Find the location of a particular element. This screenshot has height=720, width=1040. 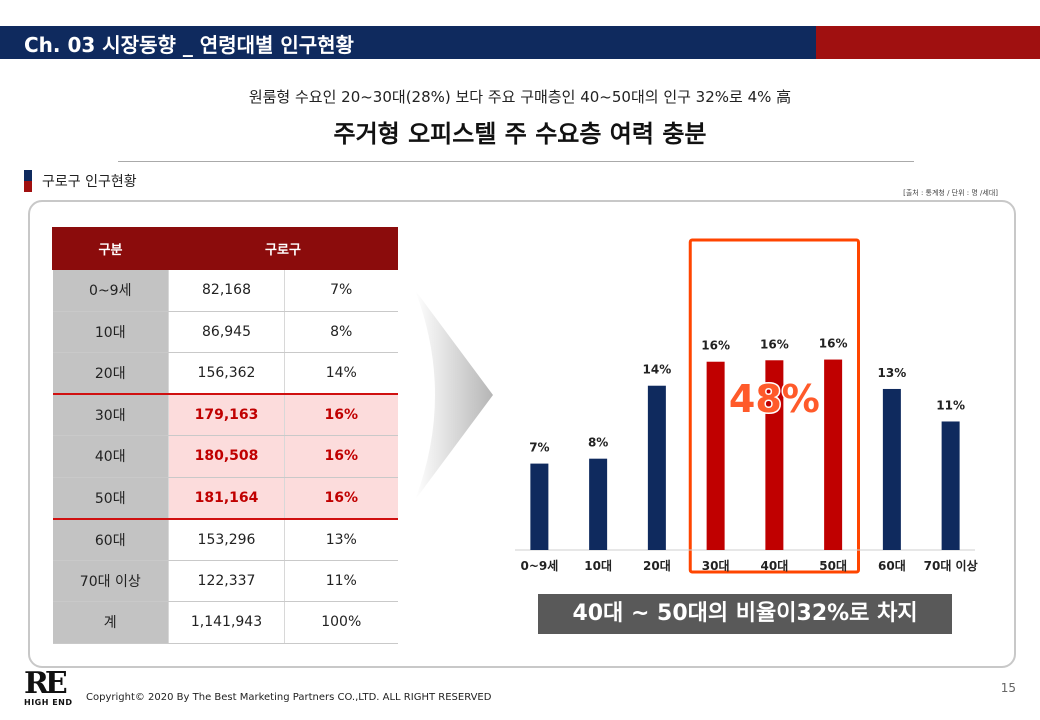

row-percent: 11% is located at coordinates (341, 581).